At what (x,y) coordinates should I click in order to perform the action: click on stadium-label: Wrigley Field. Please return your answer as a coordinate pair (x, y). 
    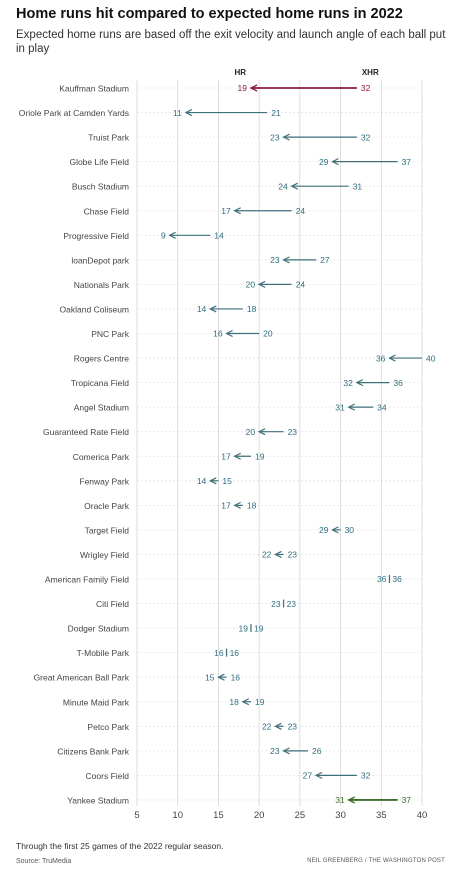
    Looking at the image, I should click on (104, 555).